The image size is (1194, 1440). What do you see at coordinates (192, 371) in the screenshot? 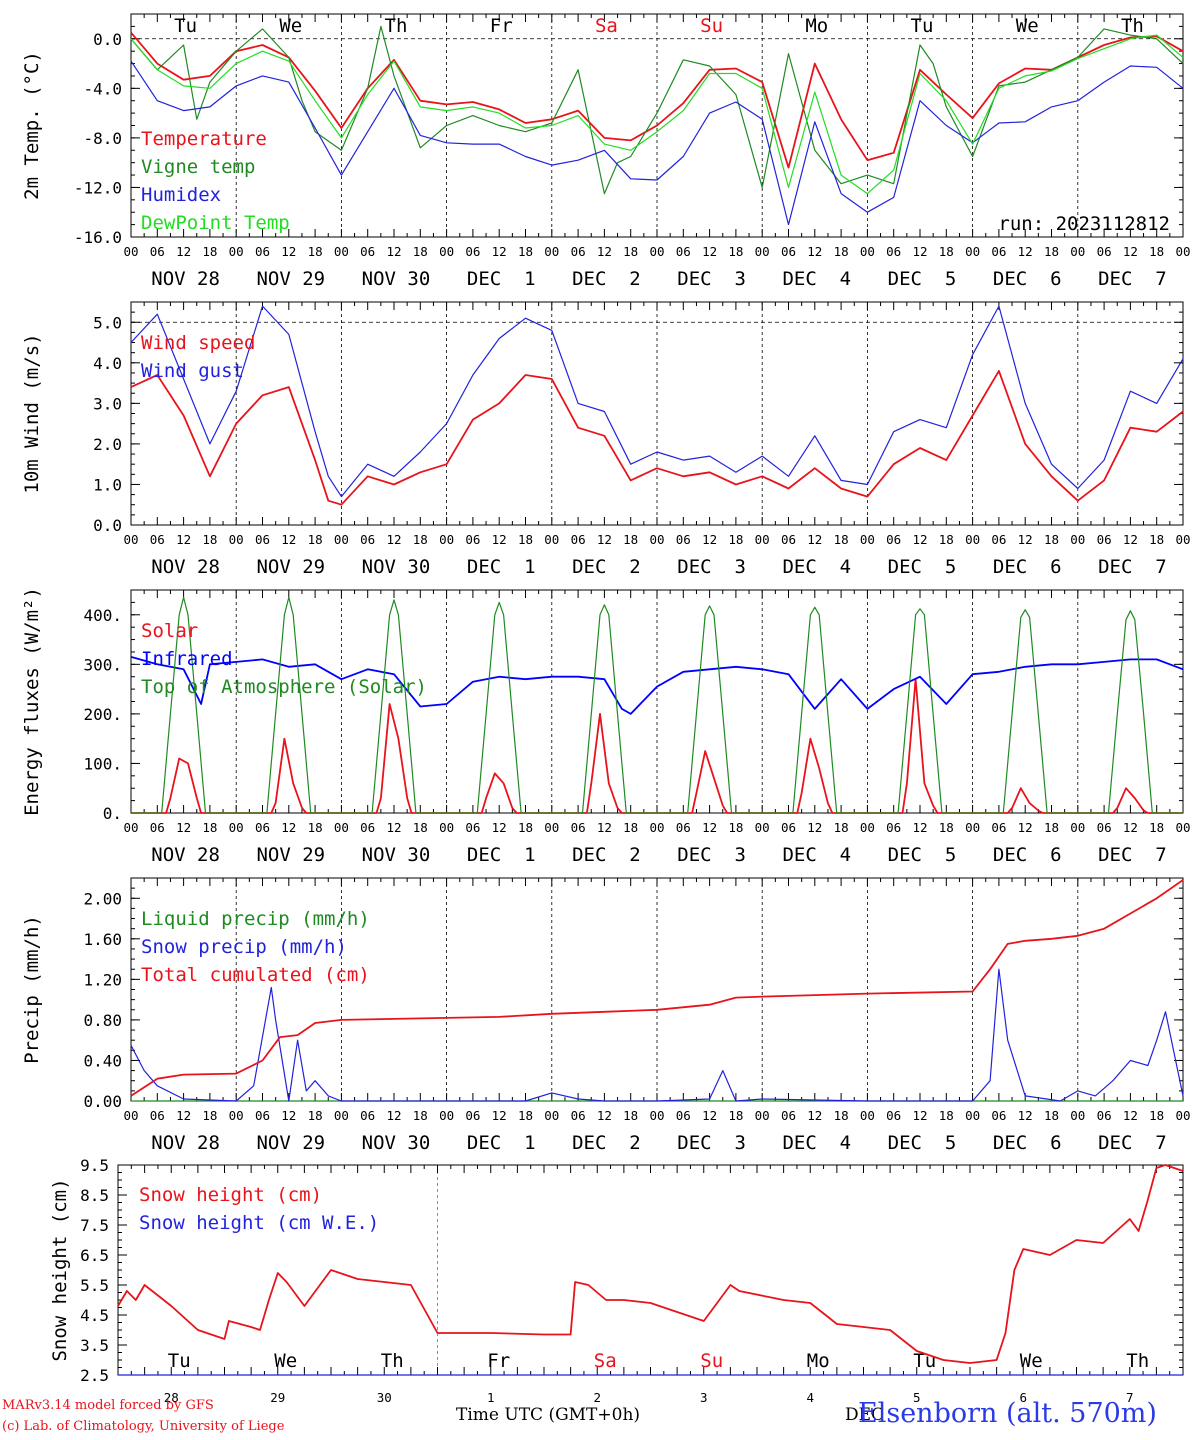
I see `legend-entry: Wind gust` at bounding box center [192, 371].